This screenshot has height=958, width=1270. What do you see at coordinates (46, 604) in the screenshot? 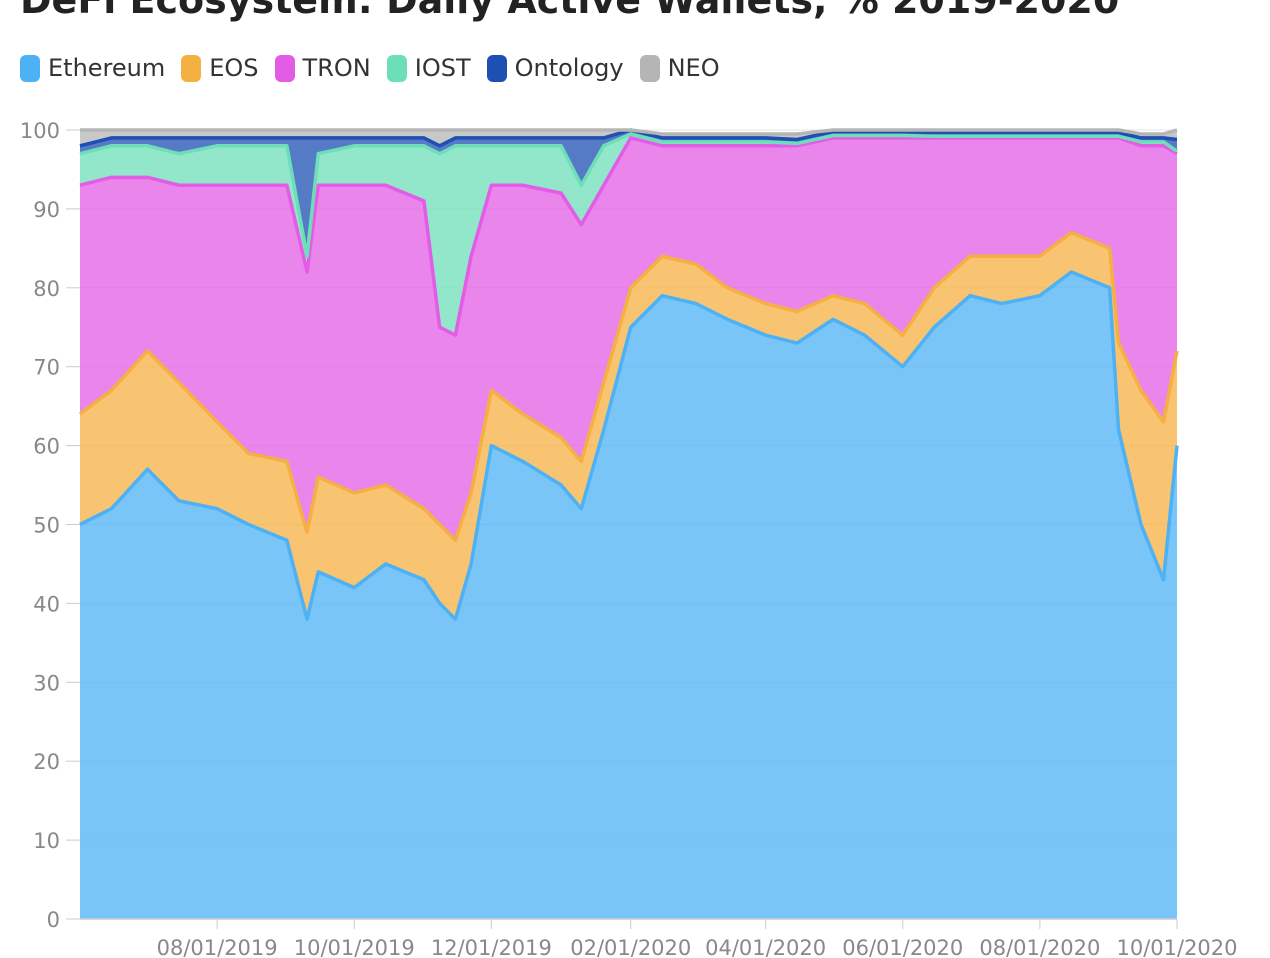
I see `y-tick-label: 40` at bounding box center [46, 604].